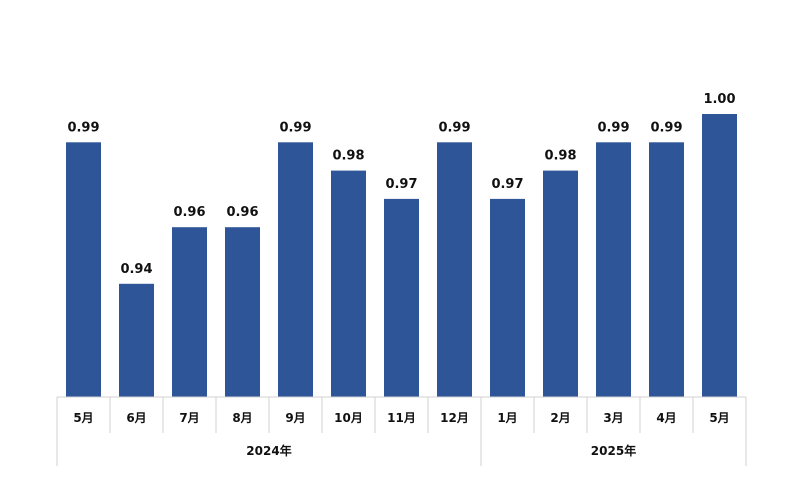 Image resolution: width=800 pixels, height=493 pixels. What do you see at coordinates (401, 431) in the screenshot?
I see `category-axis: 5月 6月 7月 8月 9月 10月 11月 12月 1月 2月 3月 4月 5月 2024年 2025年` at bounding box center [401, 431].